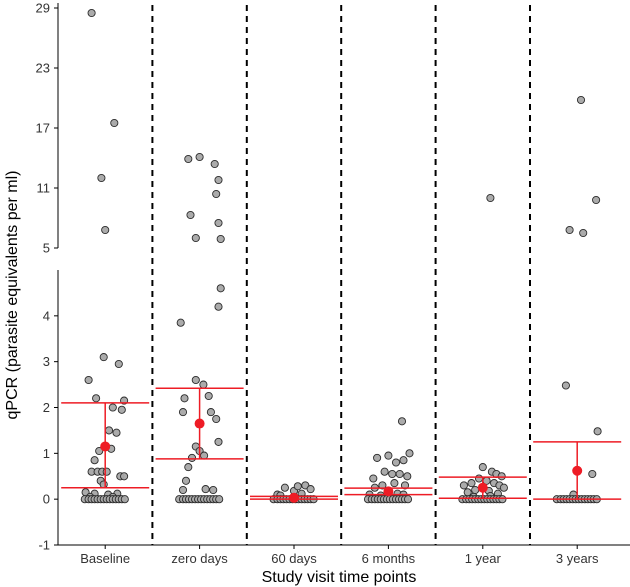  I want to click on x-tick-label: Baseline, so click(105, 558).